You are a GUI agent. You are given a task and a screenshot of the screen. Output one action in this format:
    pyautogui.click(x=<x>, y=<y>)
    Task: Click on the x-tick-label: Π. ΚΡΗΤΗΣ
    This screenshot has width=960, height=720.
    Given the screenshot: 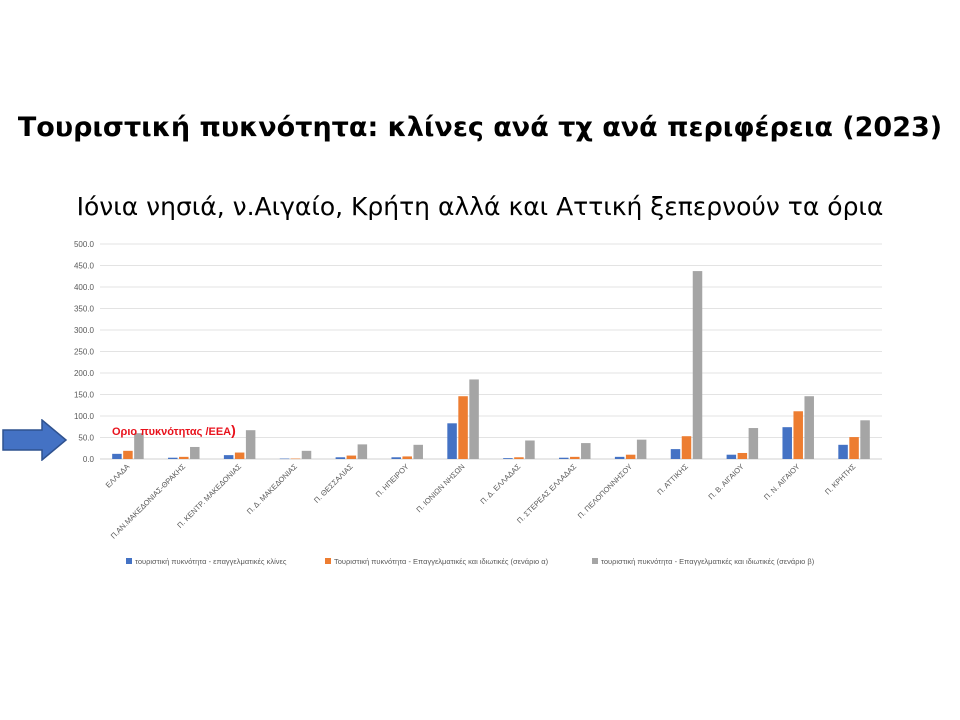 What is the action you would take?
    pyautogui.click(x=840, y=479)
    